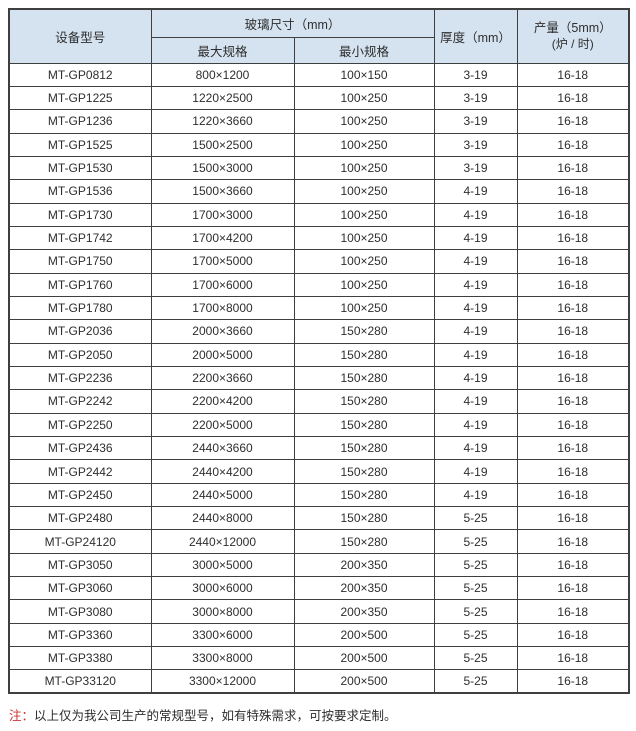  I want to click on table-row: MT-GP3360 3300×6000 200×500 5-25 16-18, so click(319, 635).